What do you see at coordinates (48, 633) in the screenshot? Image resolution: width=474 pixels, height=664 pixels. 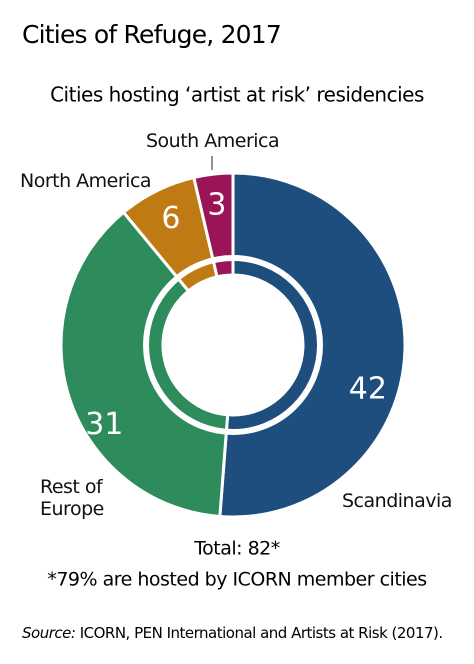 I see `source-label: Source:` at bounding box center [48, 633].